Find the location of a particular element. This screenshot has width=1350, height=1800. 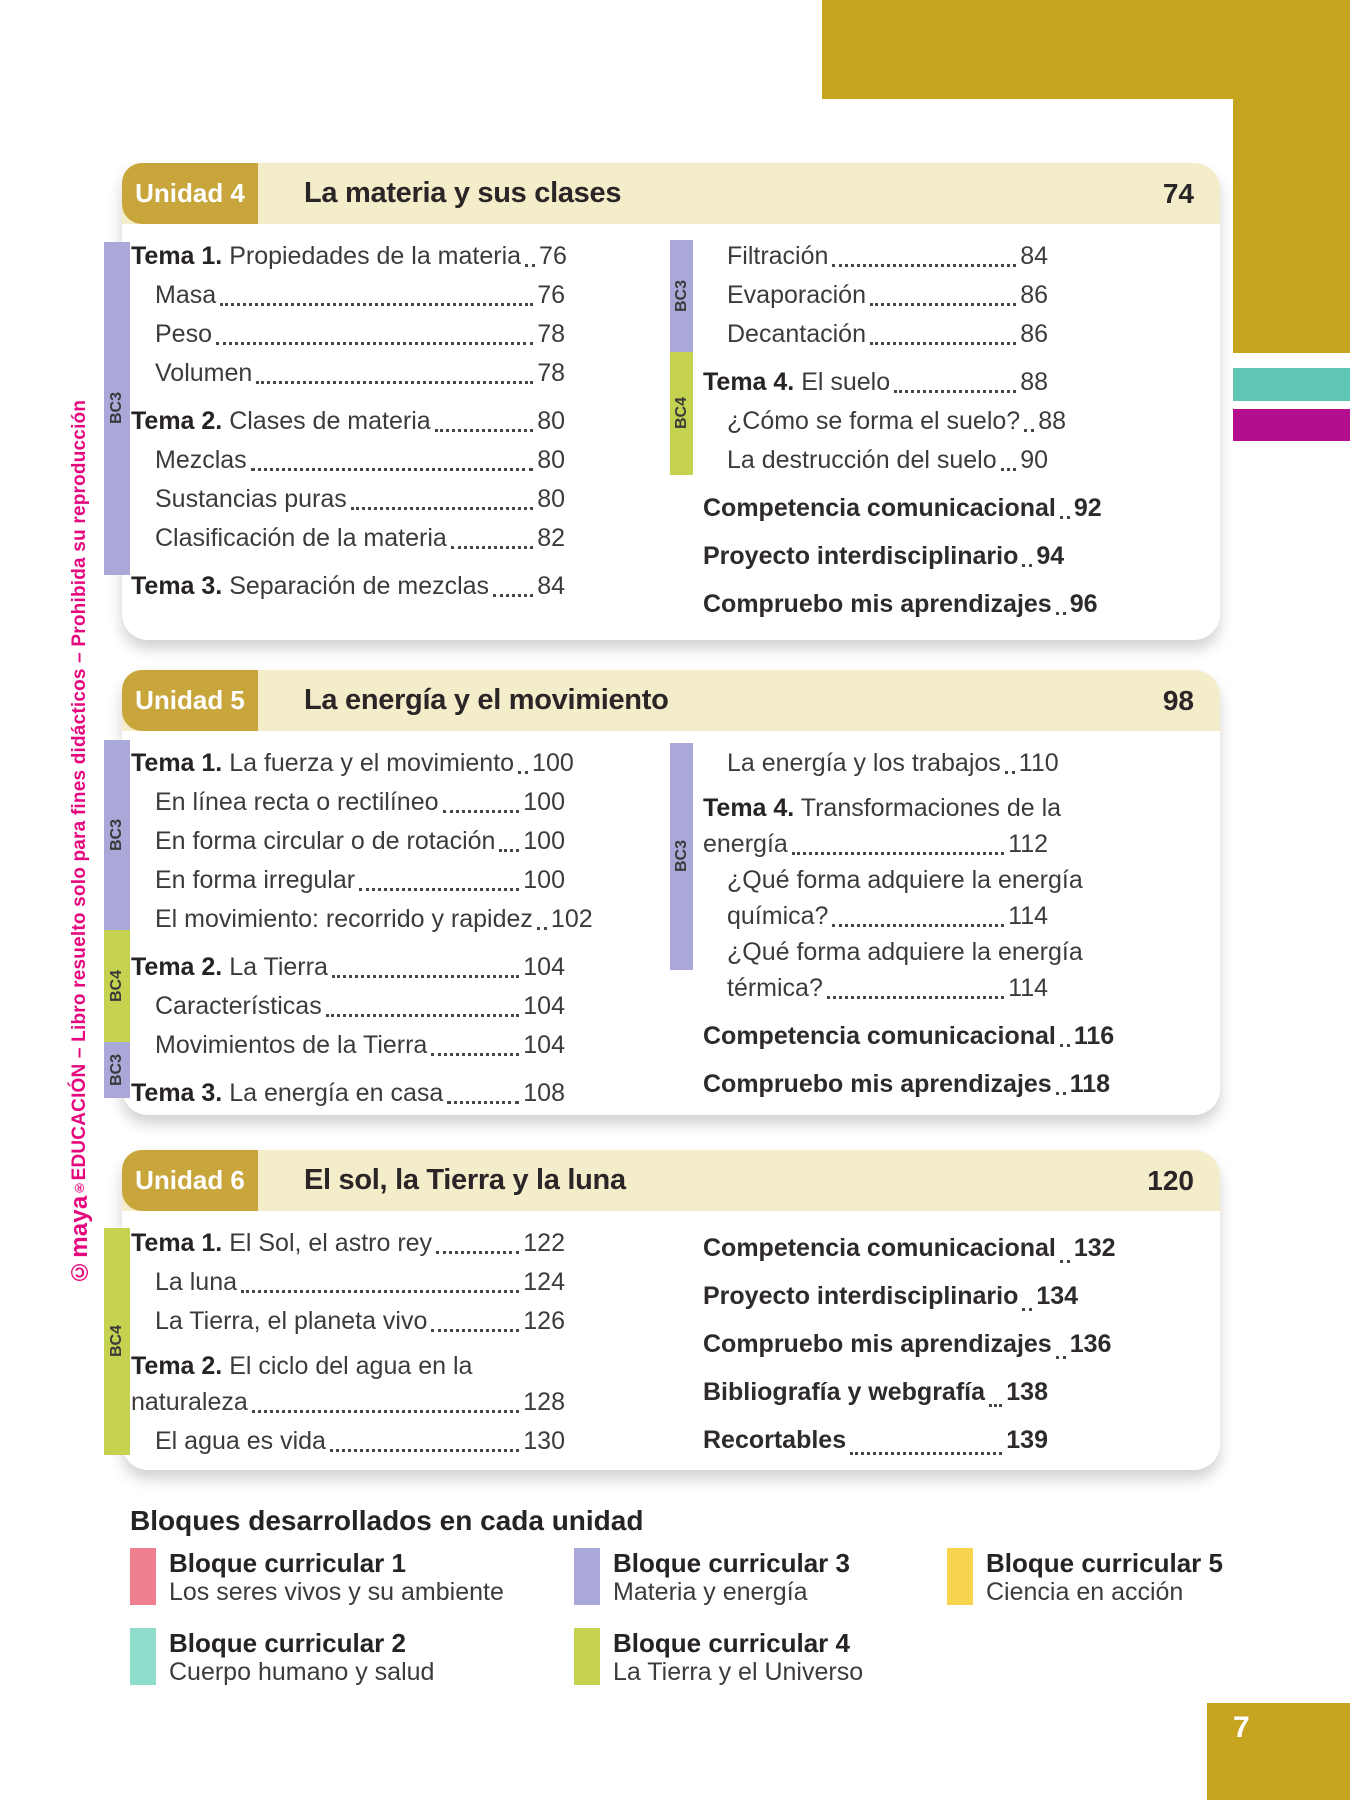

toc-label: Tema 2. Clases de materia is located at coordinates (281, 421).